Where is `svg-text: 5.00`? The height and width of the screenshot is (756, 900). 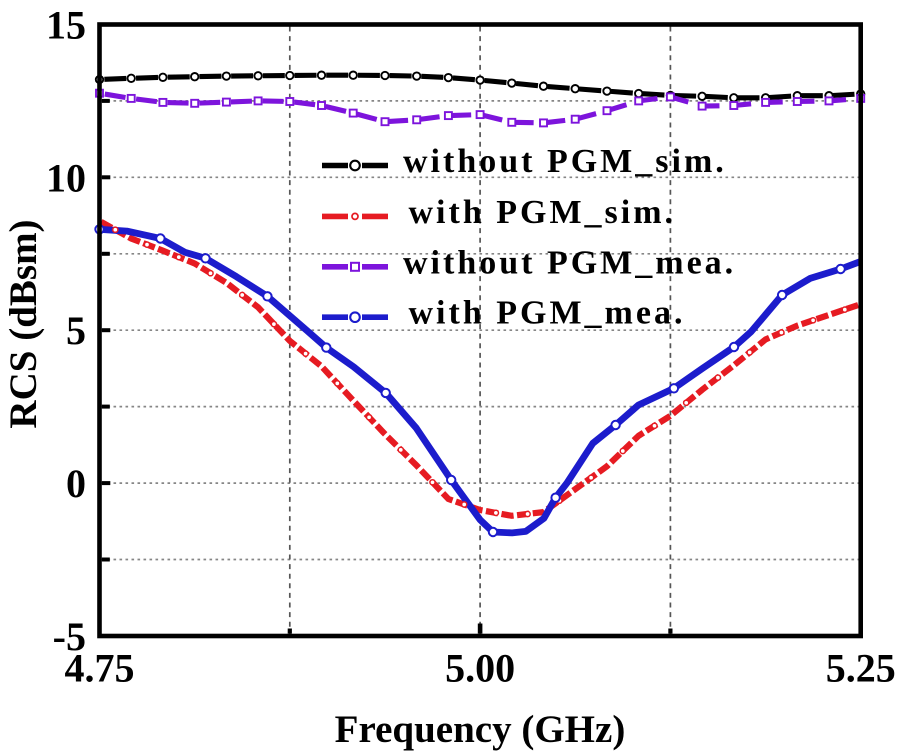
svg-text: 5.00 is located at coordinates (480, 668).